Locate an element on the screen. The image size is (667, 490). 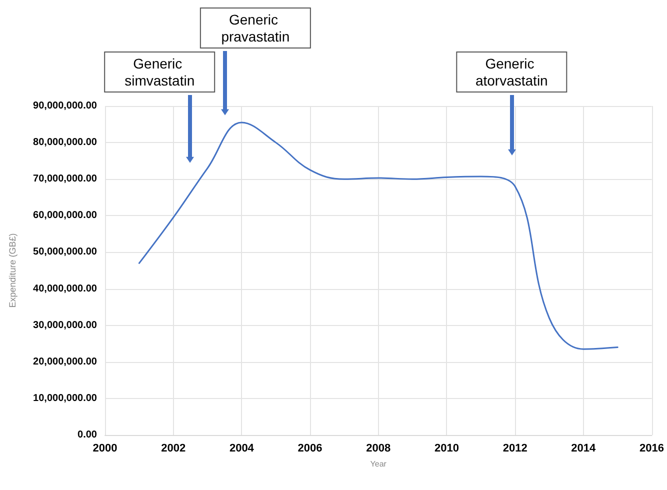
y-tick-label: 90,000,000.00 is located at coordinates (65, 106).